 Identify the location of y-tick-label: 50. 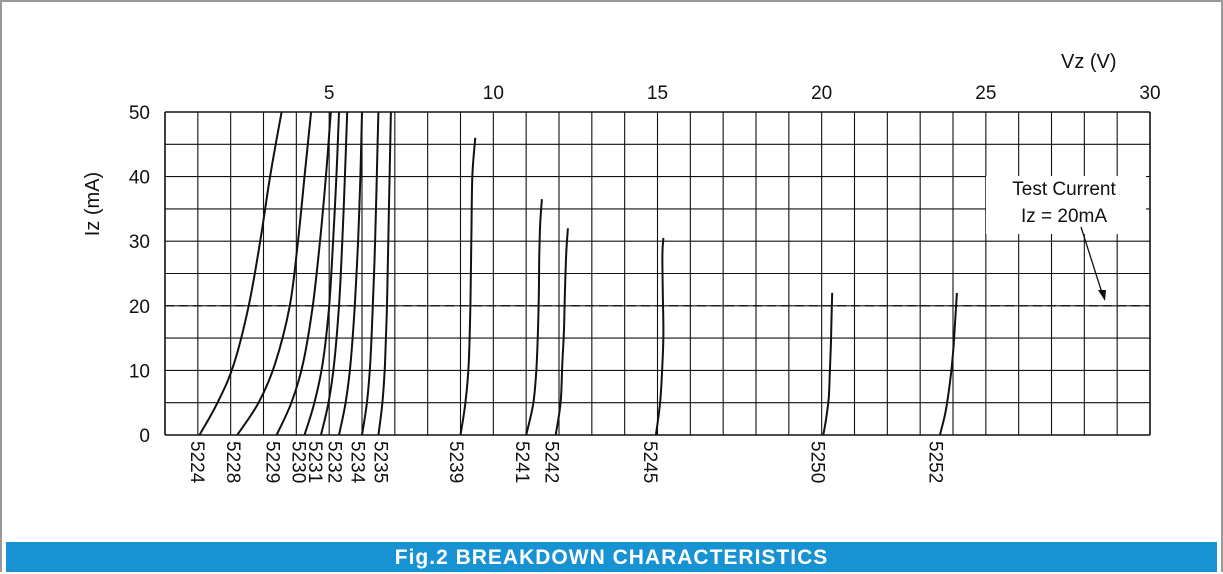
(139, 113).